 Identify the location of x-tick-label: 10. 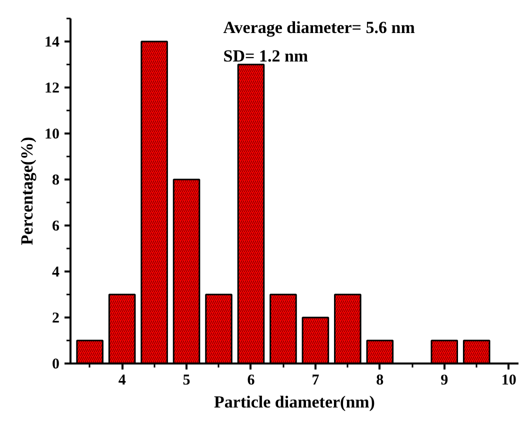
(508, 380).